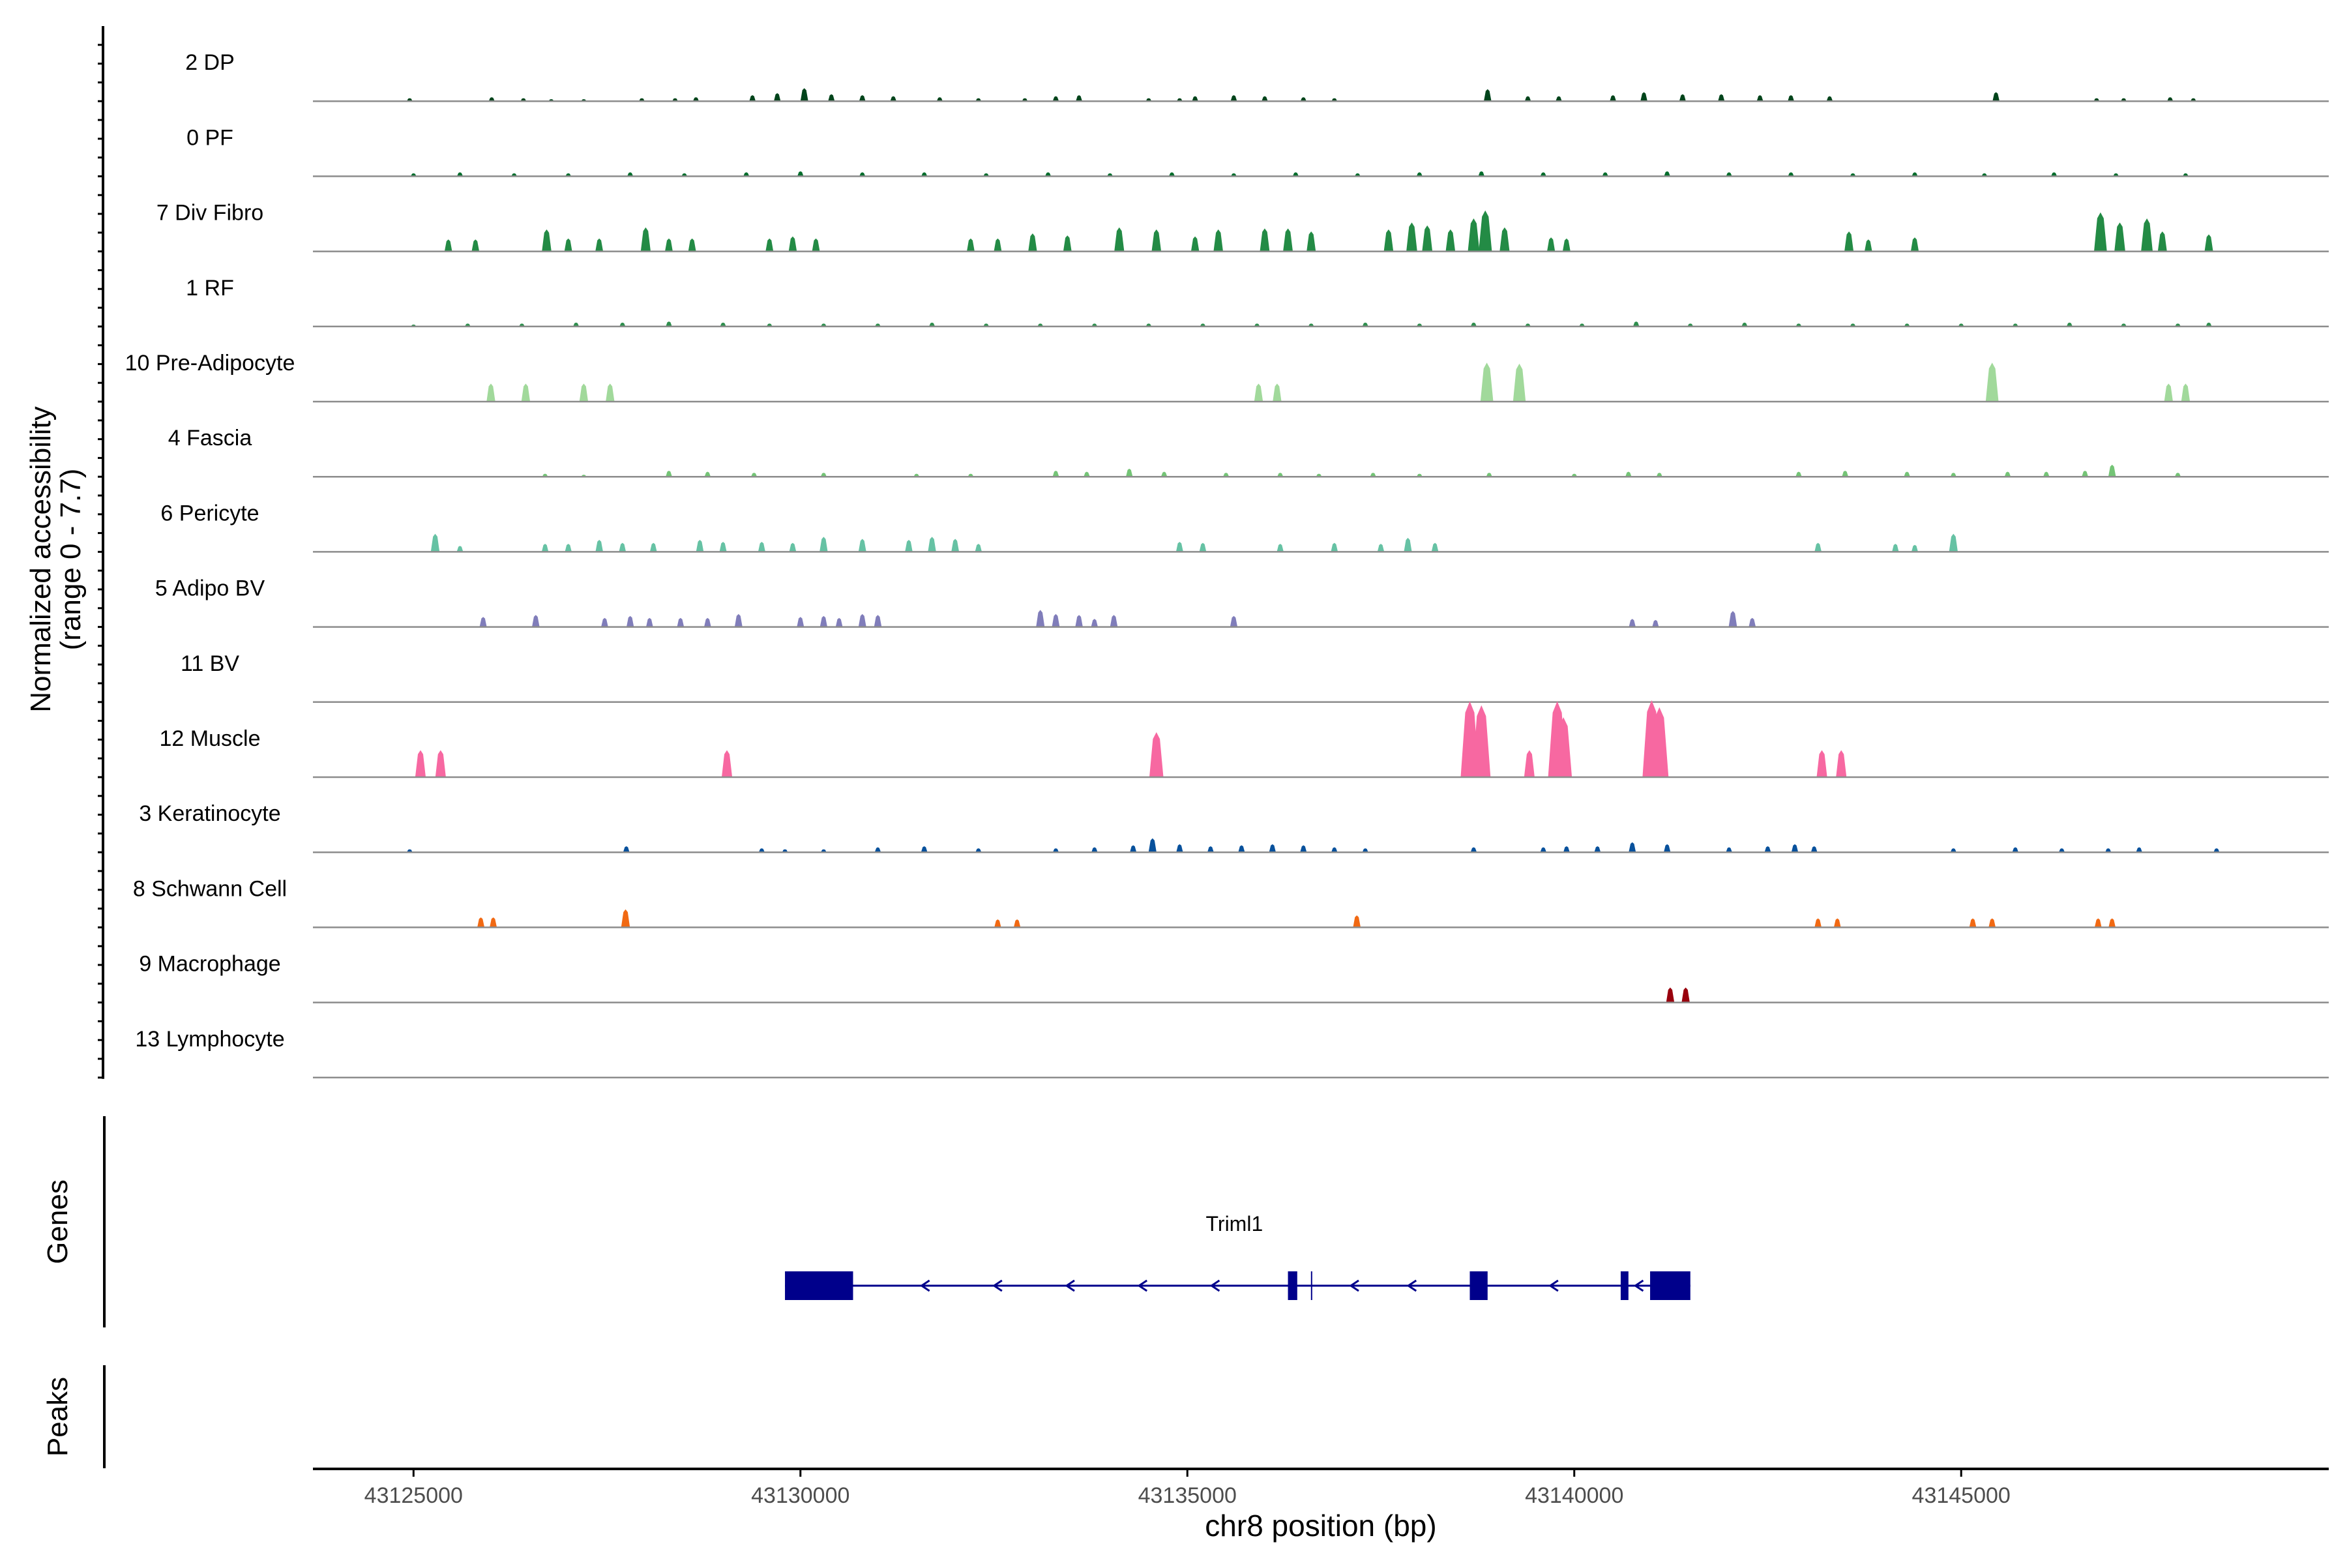 This screenshot has width=2347, height=1568. Describe the element at coordinates (210, 664) in the screenshot. I see `track-label: 11 BV` at that location.